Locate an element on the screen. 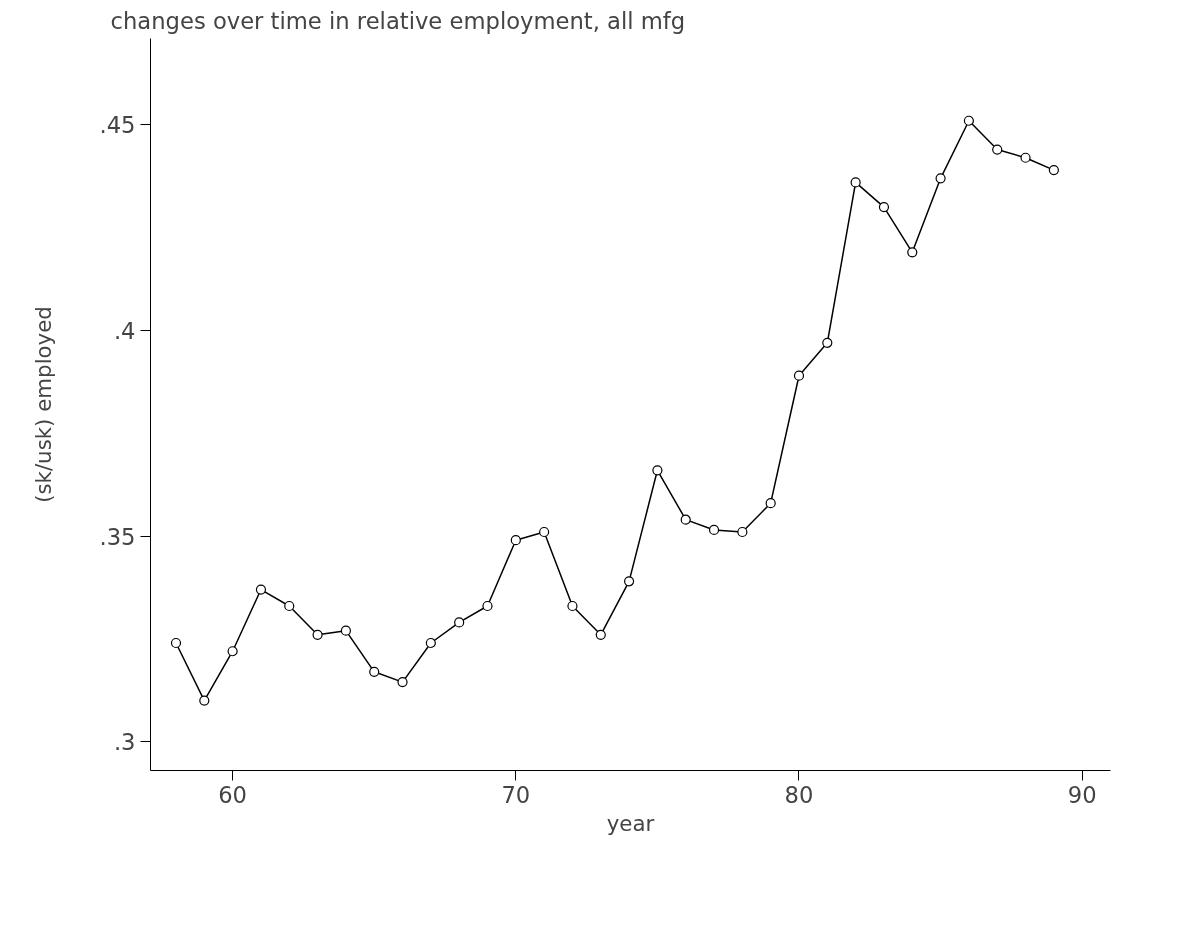 Image resolution: width=1199 pixels, height=949 pixels. x-tick-label: 90 is located at coordinates (1082, 794).